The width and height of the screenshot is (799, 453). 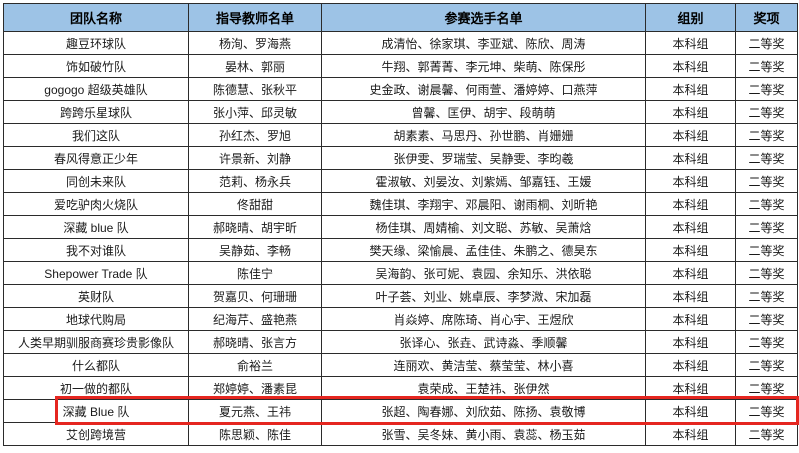 What do you see at coordinates (483, 43) in the screenshot?
I see `cell-participants: 成清怡、徐家琪、李亚斌、陈欣、周涛` at bounding box center [483, 43].